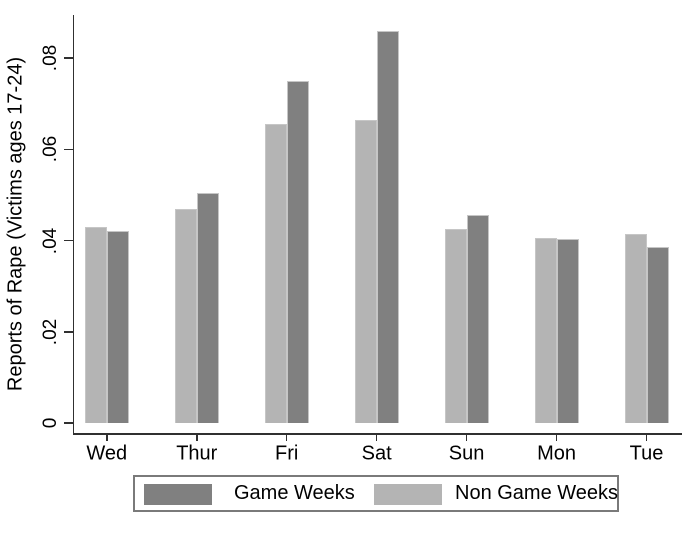 This screenshot has width=700, height=536. I want to click on bar-game-weeks-mon, so click(567, 331).